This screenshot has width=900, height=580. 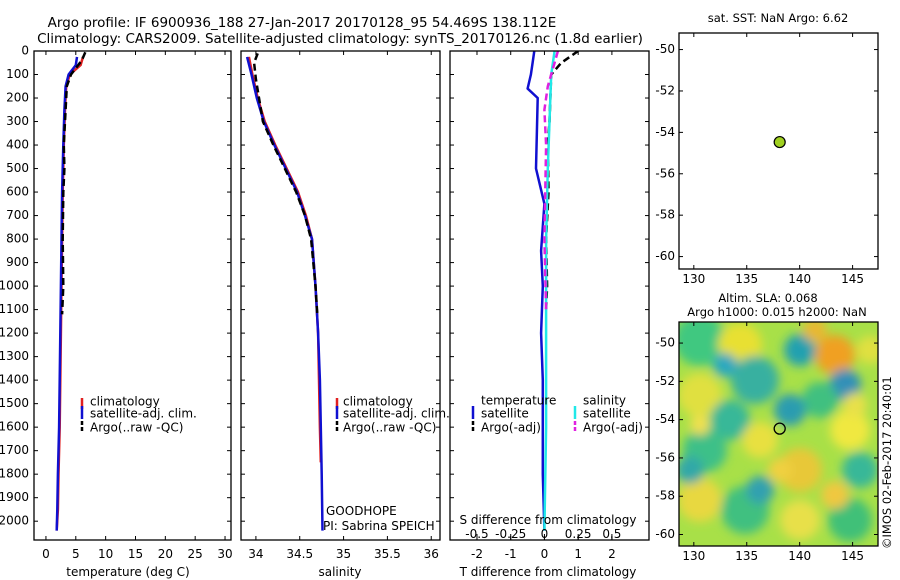 I want to click on legend-climatology: climatology, so click(x=378, y=402).